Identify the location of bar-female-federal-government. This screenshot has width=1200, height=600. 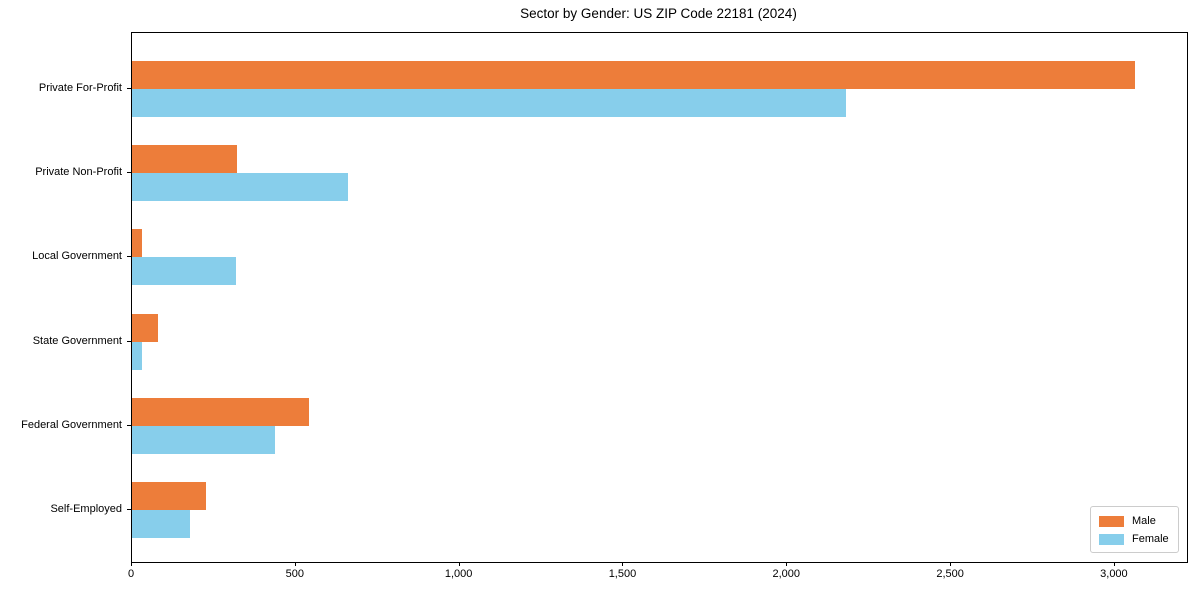
(204, 439).